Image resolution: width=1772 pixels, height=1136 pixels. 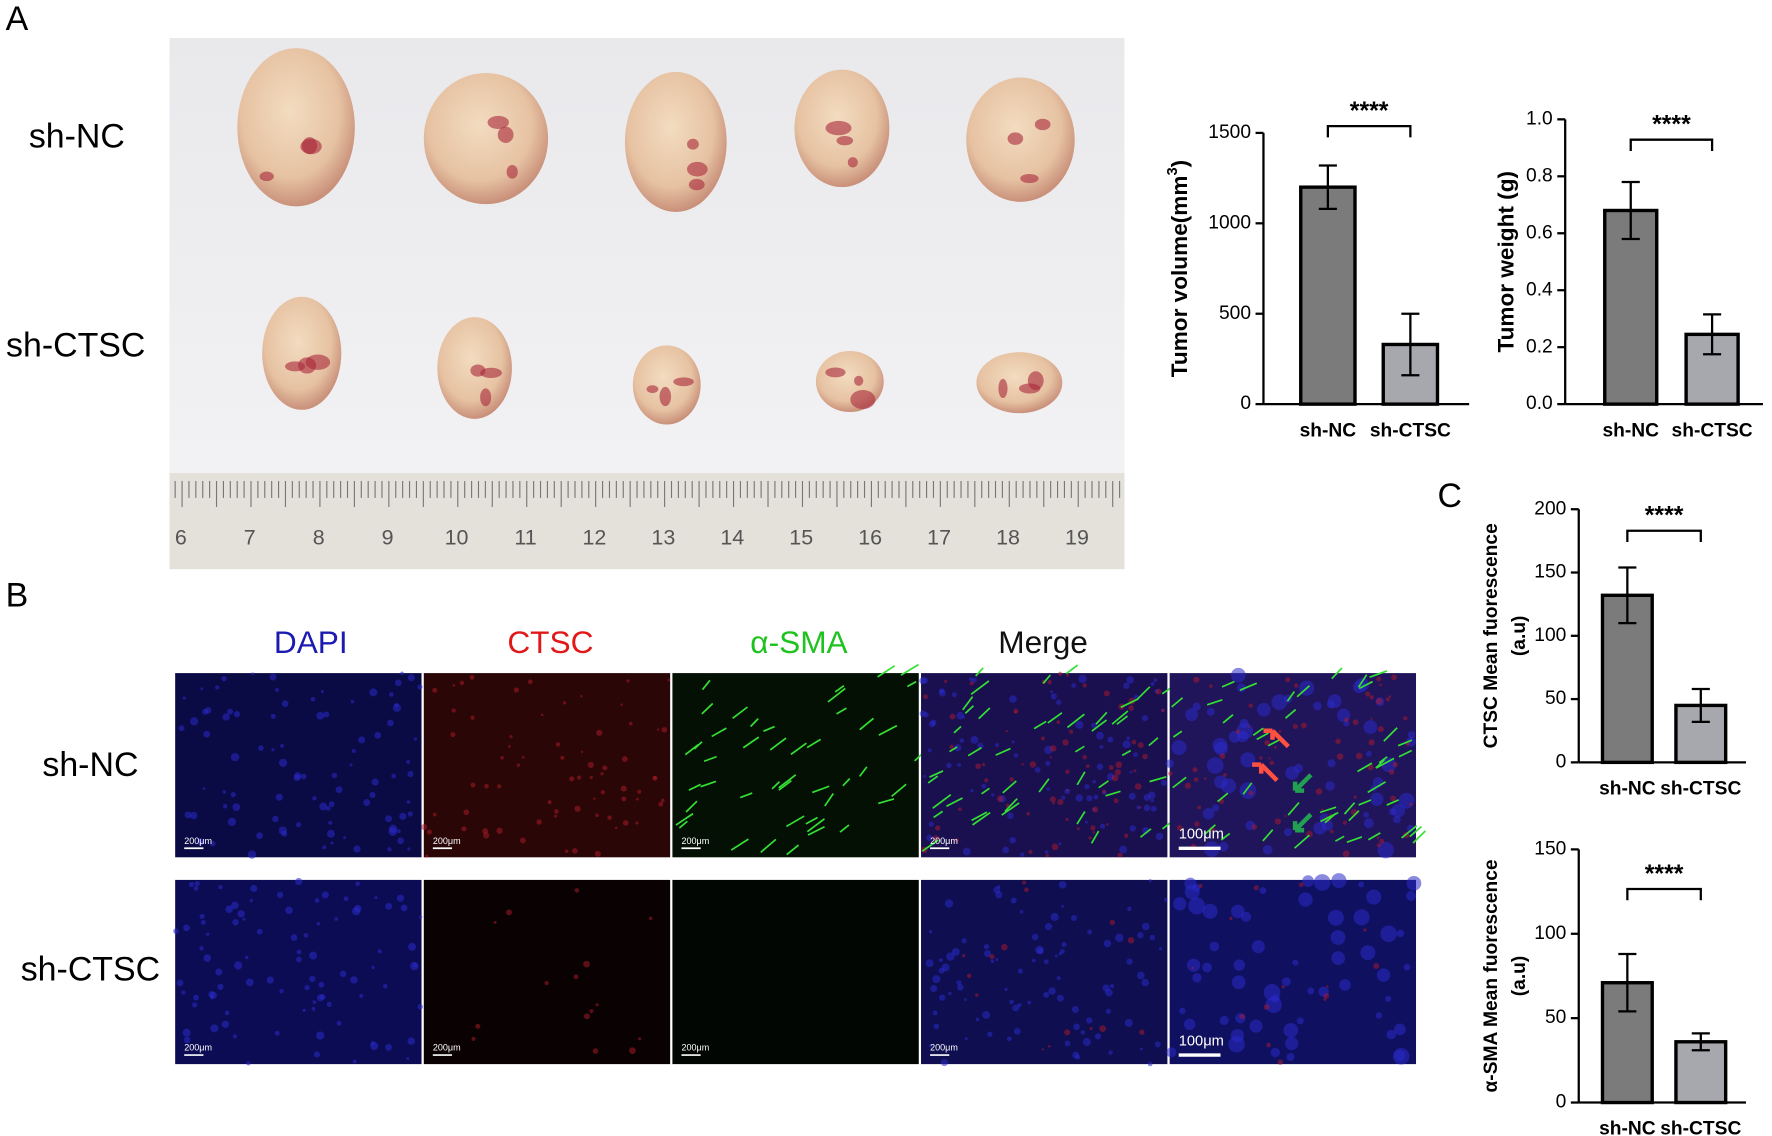 What do you see at coordinates (1539, 346) in the screenshot?
I see `y-tick-label: 0.2` at bounding box center [1539, 346].